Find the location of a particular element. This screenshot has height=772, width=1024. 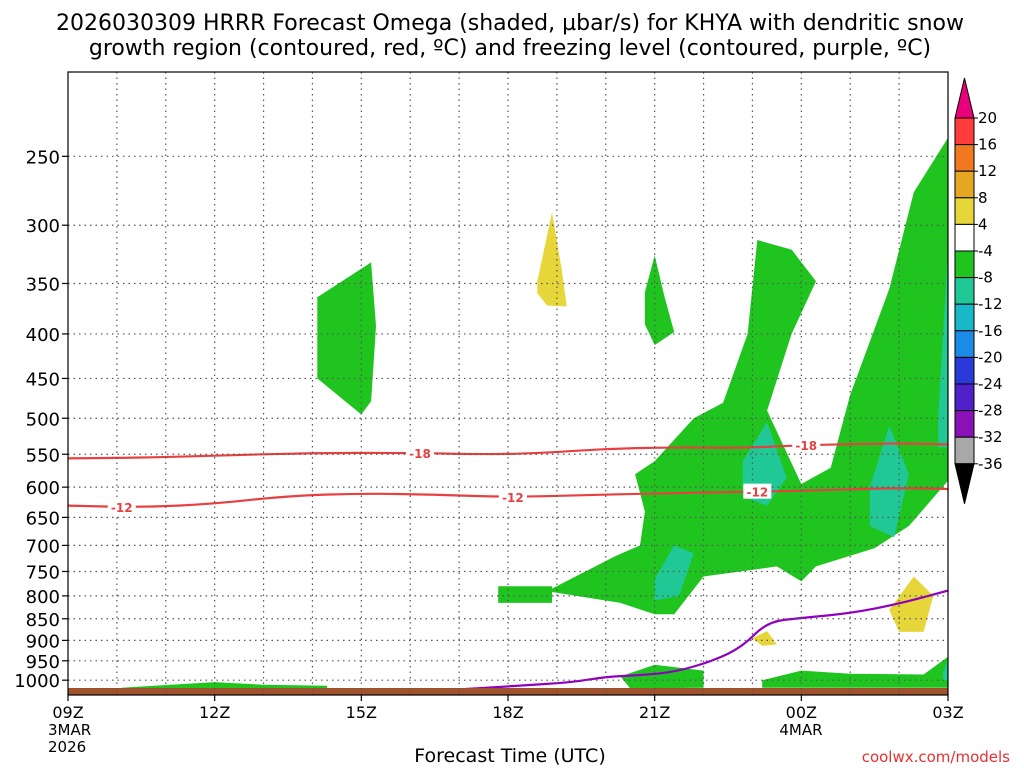

y-tick-label: 850 is located at coordinates (43, 620).